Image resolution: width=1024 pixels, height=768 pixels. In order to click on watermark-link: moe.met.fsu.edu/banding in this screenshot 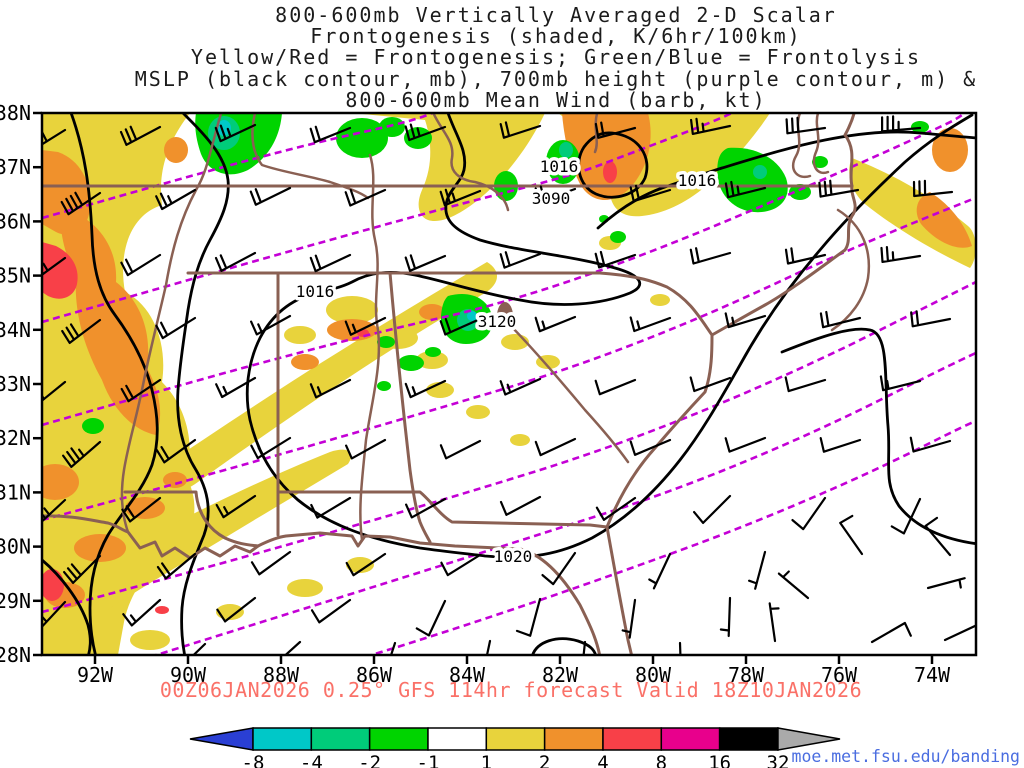, I will do `click(906, 756)`.